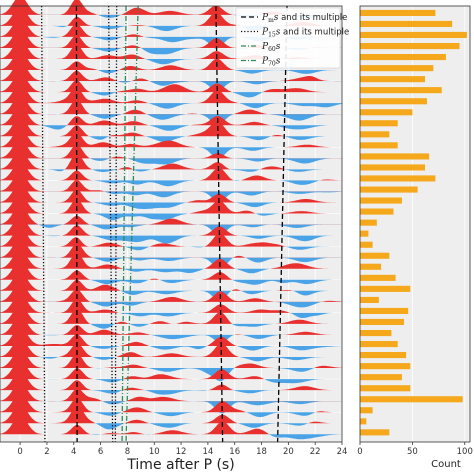  I want to click on x-tick-label: 10, so click(154, 452).